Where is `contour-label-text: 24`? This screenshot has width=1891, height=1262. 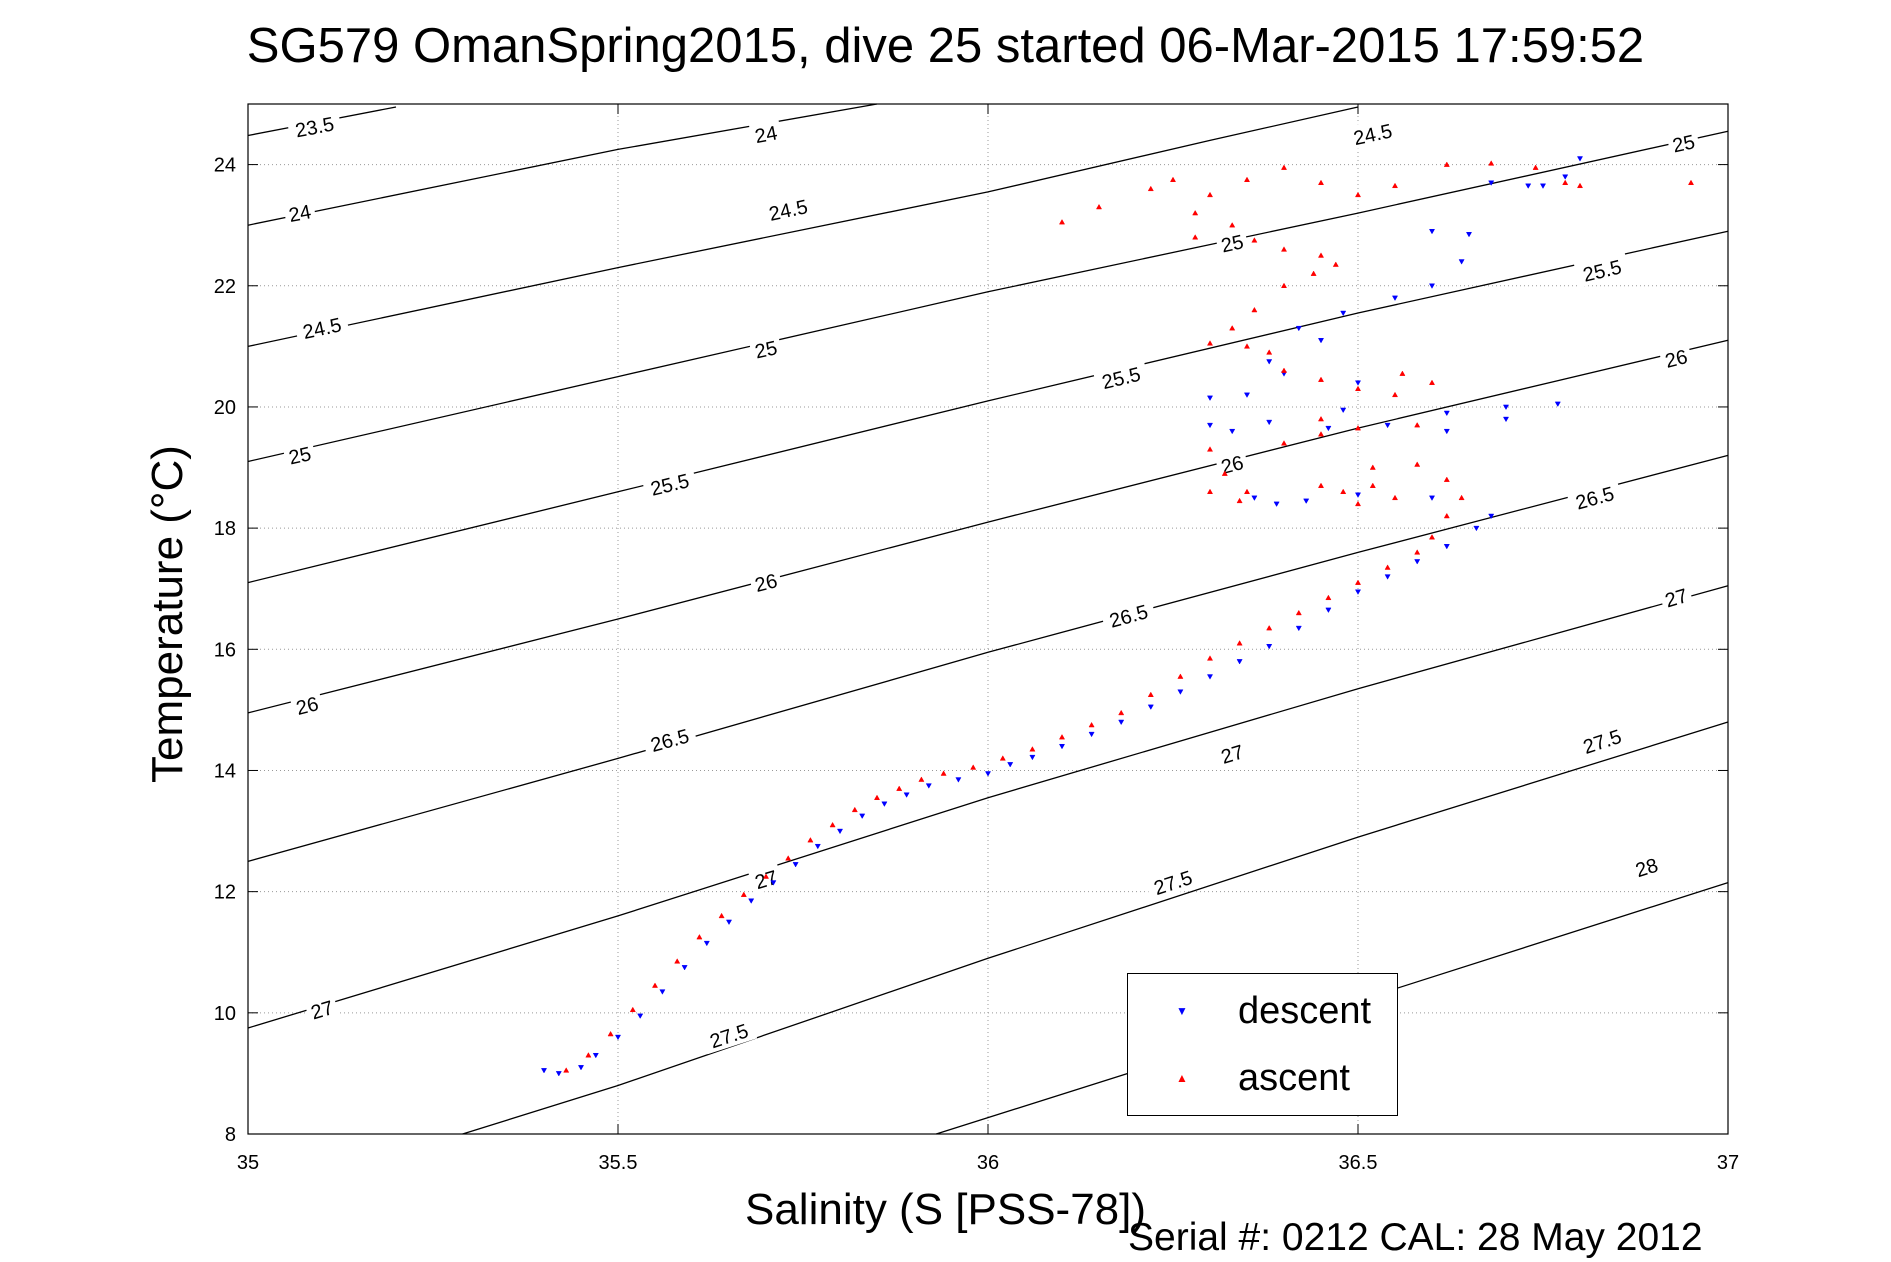 contour-label-text: 24 is located at coordinates (766, 135).